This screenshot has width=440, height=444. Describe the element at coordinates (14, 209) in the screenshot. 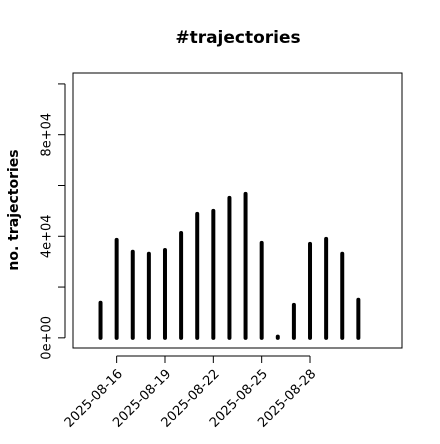

I see `y-axis-label: no. trajectories` at that location.